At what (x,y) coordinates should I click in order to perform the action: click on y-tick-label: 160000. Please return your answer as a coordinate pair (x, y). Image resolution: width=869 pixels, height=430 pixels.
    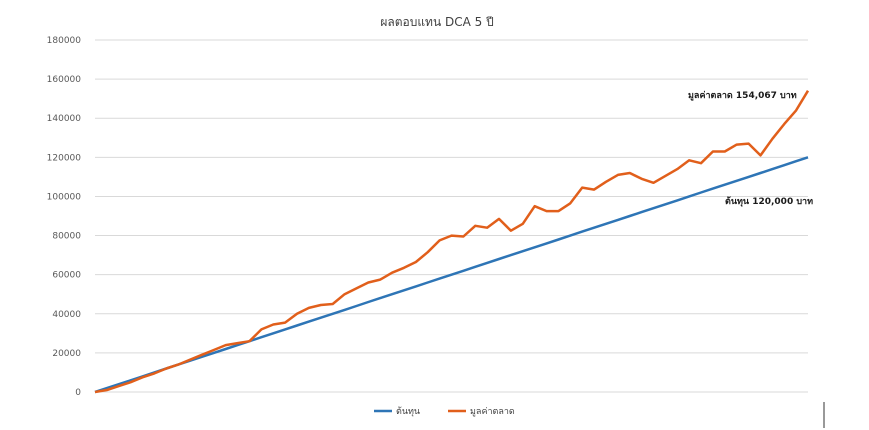
    Looking at the image, I should click on (64, 80).